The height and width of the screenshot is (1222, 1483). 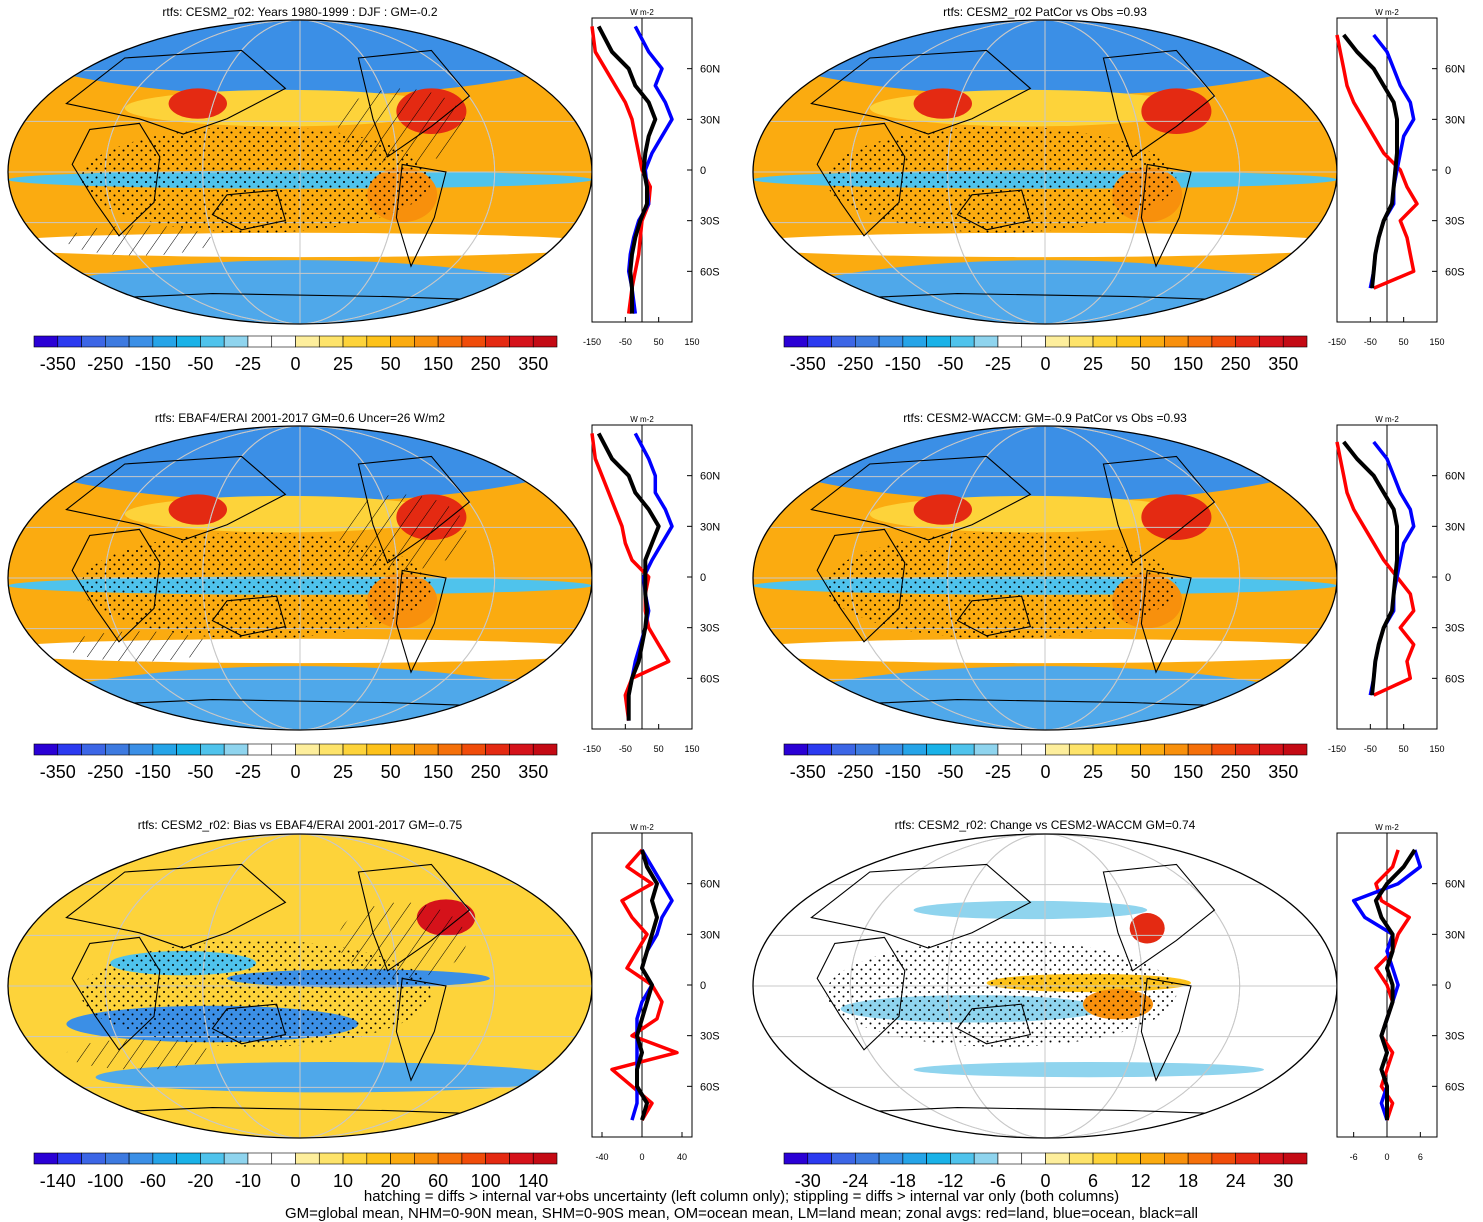 What do you see at coordinates (256, 585) in the screenshot?
I see `stippling-overlay` at bounding box center [256, 585].